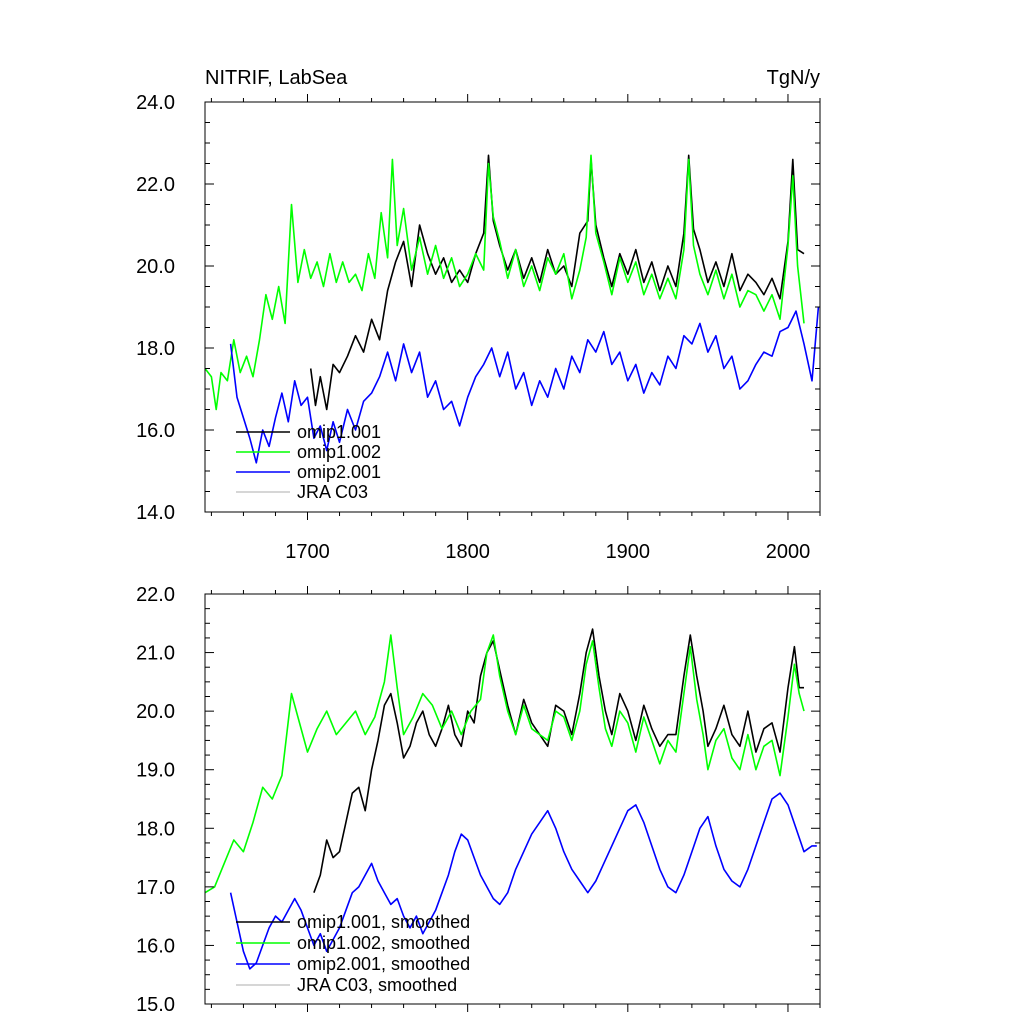 Image resolution: width=1024 pixels, height=1024 pixels. Describe the element at coordinates (788, 552) in the screenshot. I see `x-tick-label: 2000` at that location.